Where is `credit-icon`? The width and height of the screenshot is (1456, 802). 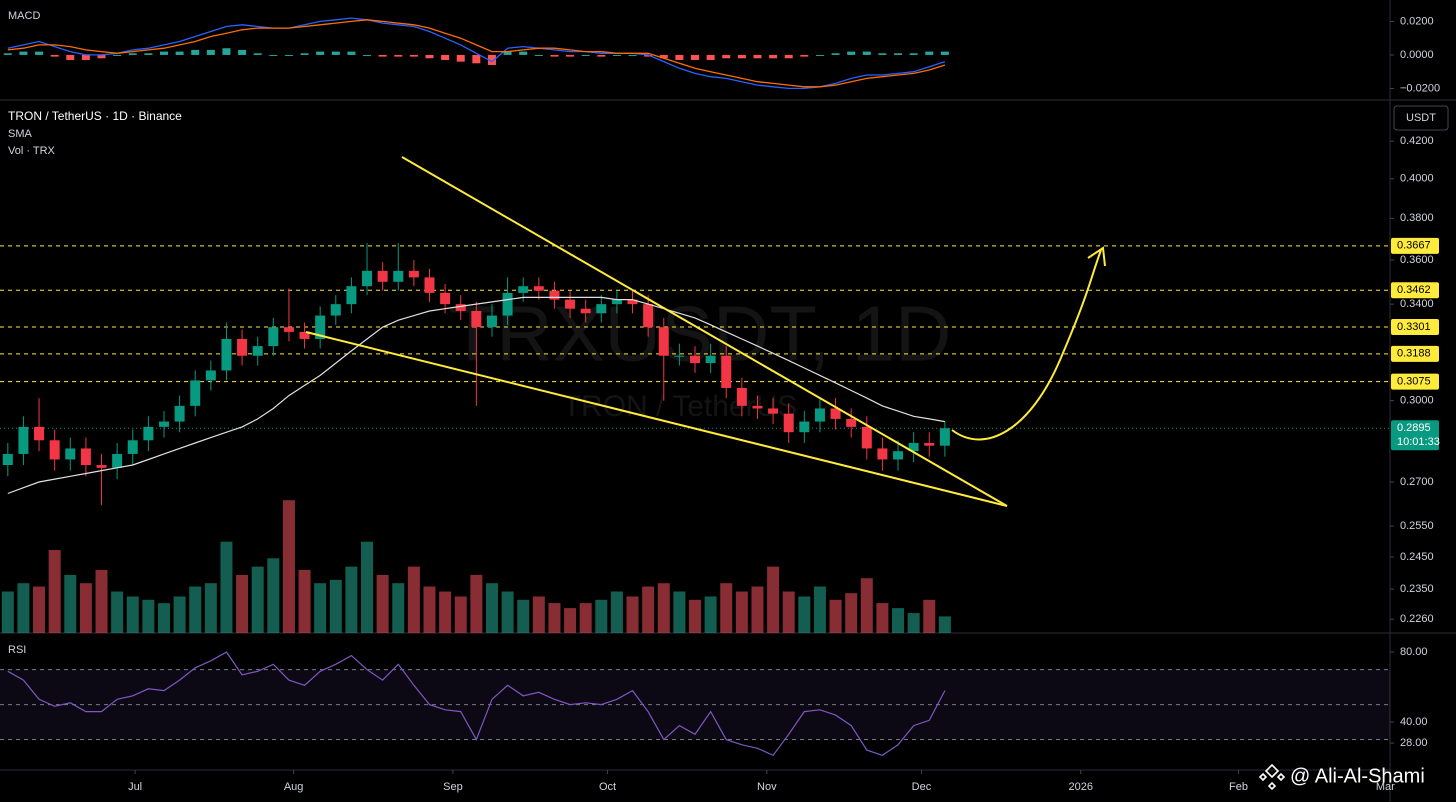
credit-icon is located at coordinates (1272, 777).